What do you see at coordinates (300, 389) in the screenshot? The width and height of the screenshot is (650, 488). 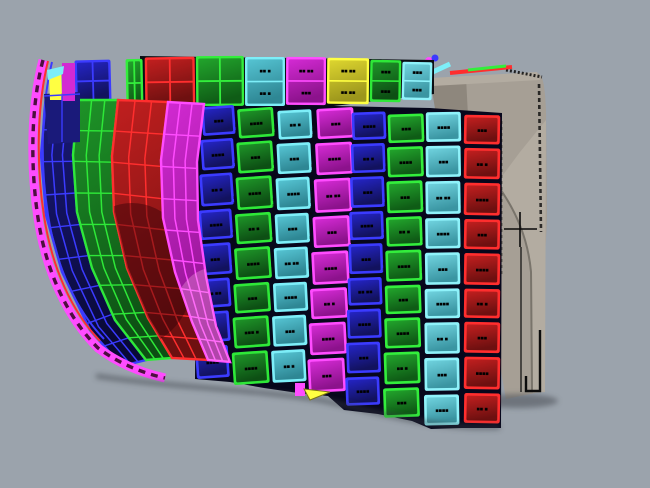 I see `keel-plate-magenta` at bounding box center [300, 389].